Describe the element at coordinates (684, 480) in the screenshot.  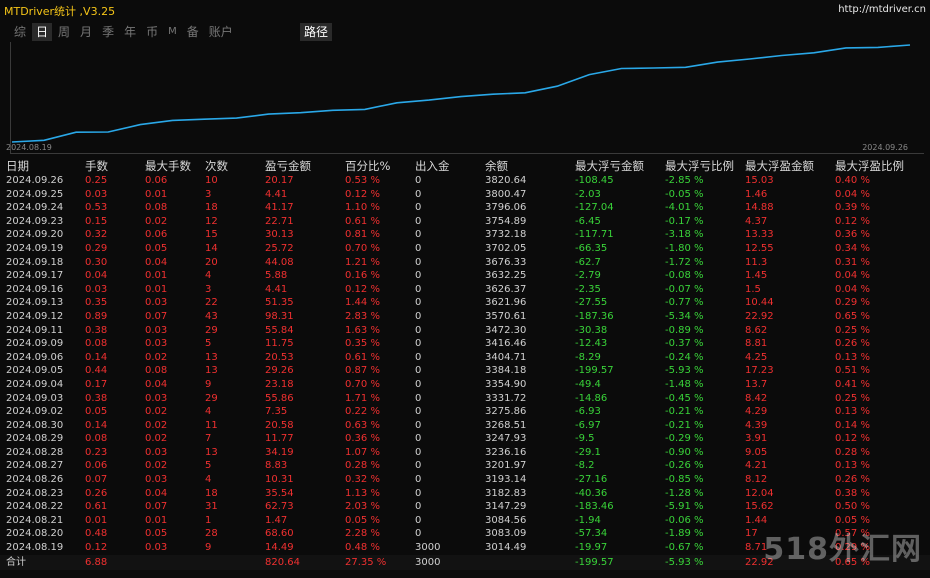
I see `table-cell: -0.85 %` at that location.